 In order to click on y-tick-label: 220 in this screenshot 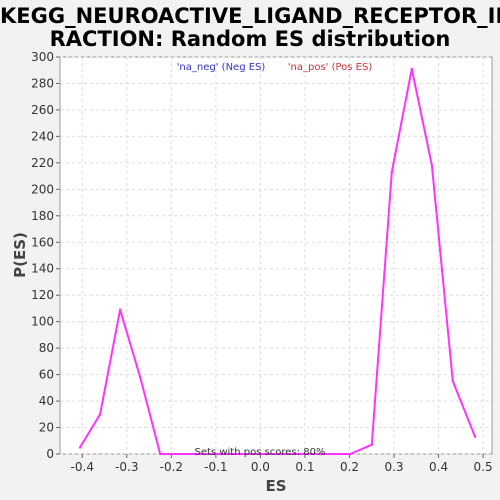, I will do `click(42, 163)`.